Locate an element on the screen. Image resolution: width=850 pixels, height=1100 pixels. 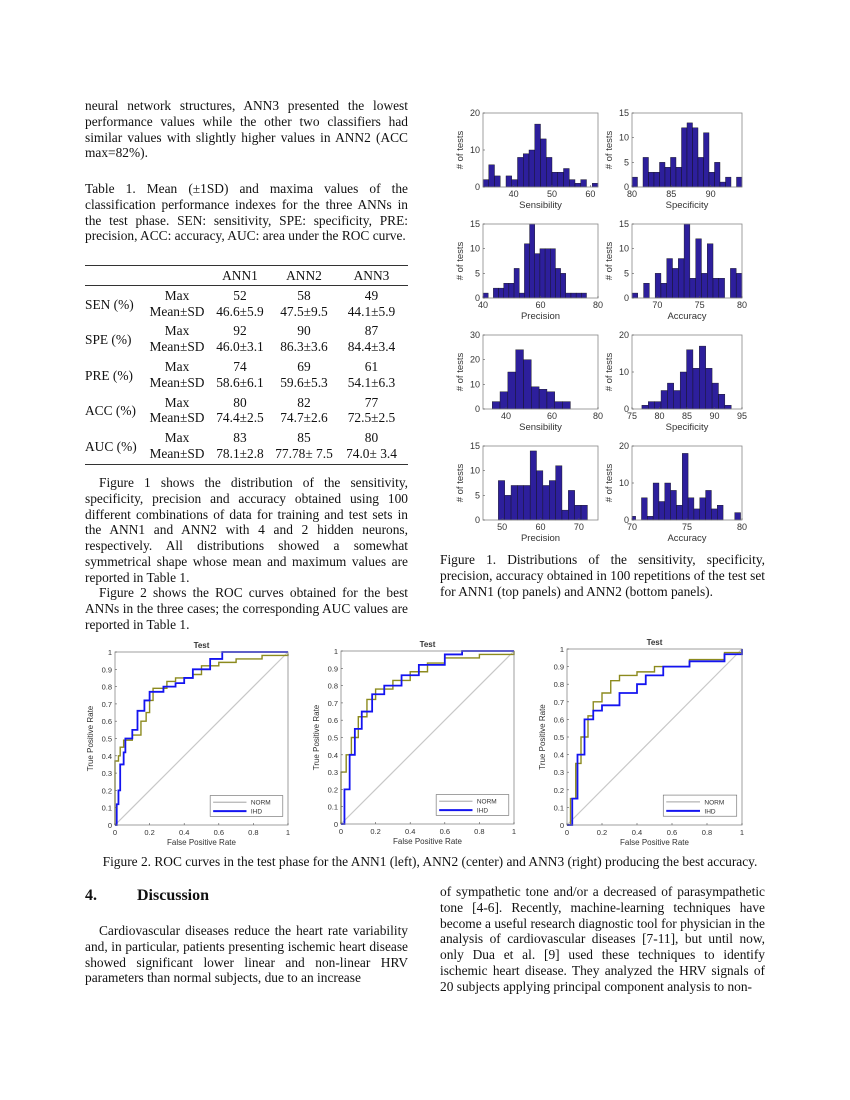
histogram-panel: 50 60 70 0 5 10 15 Precision # of tests is located at coordinates (527, 492).